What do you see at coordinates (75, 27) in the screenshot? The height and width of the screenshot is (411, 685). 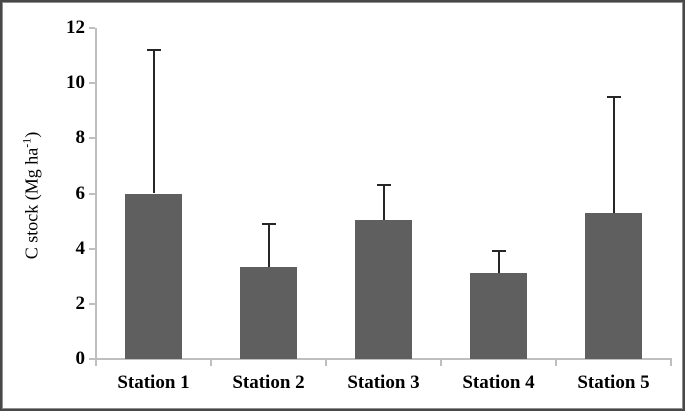 I see `y-tick-label: 12` at bounding box center [75, 27].